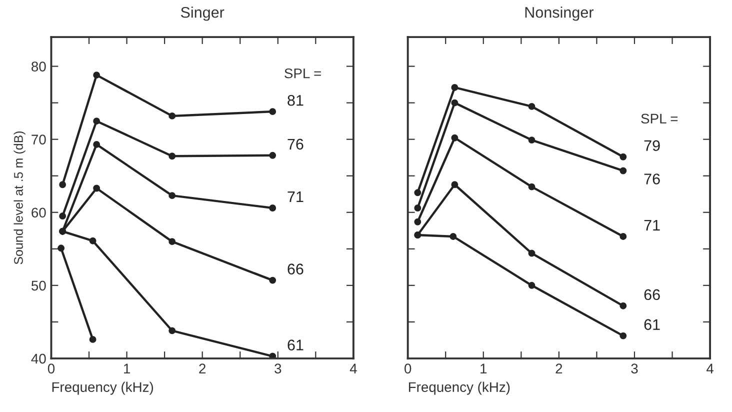  I want to click on y-tick-label: 80, so click(39, 67).